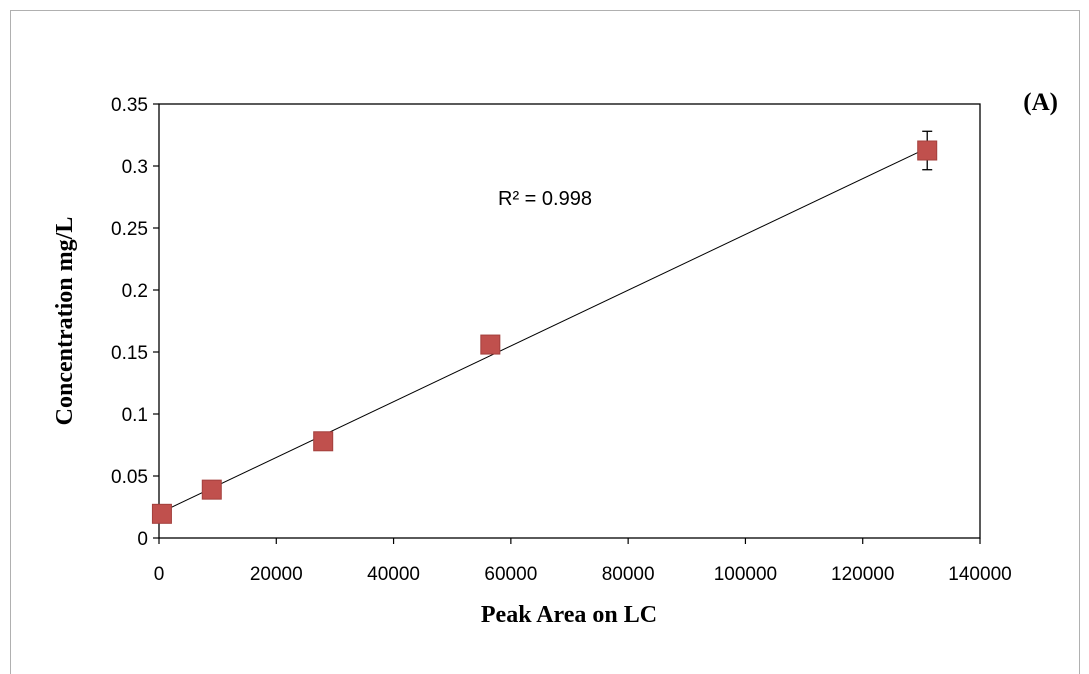 This screenshot has width=1089, height=674. Describe the element at coordinates (979, 574) in the screenshot. I see `x-tick-label: 140000` at that location.